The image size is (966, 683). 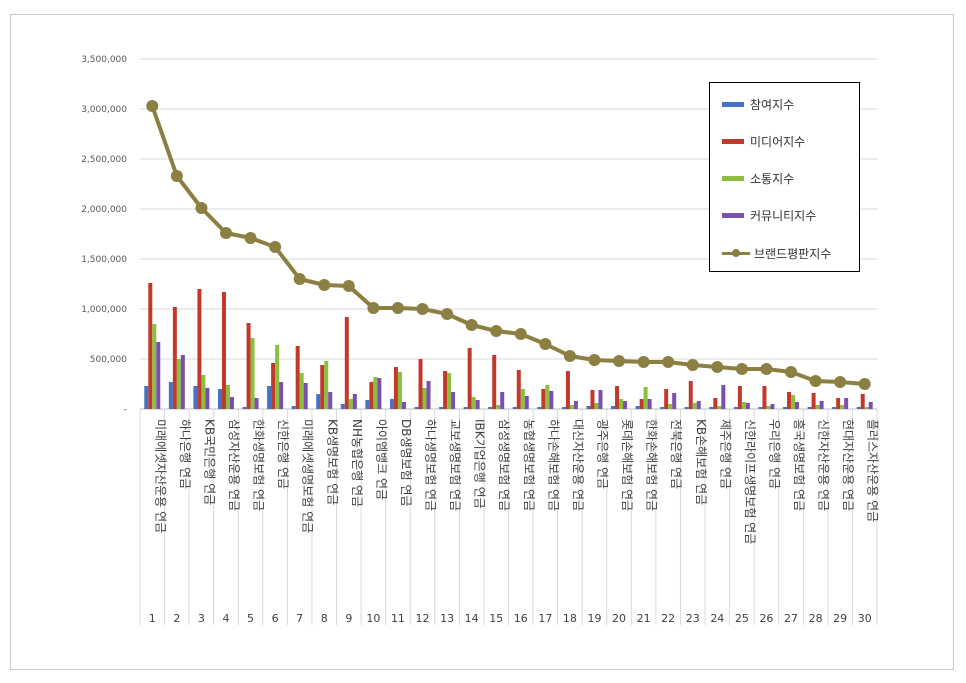 I want to click on x-rank-label: 5, so click(x=250, y=618).